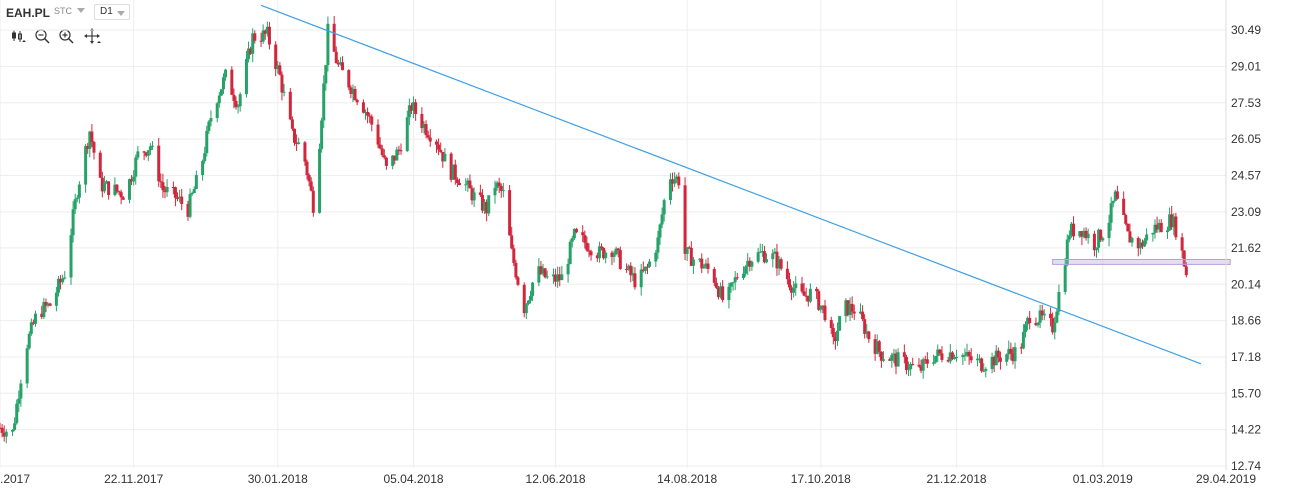 The width and height of the screenshot is (1300, 493). What do you see at coordinates (1246, 103) in the screenshot?
I see `y-tick-label: 27.53` at bounding box center [1246, 103].